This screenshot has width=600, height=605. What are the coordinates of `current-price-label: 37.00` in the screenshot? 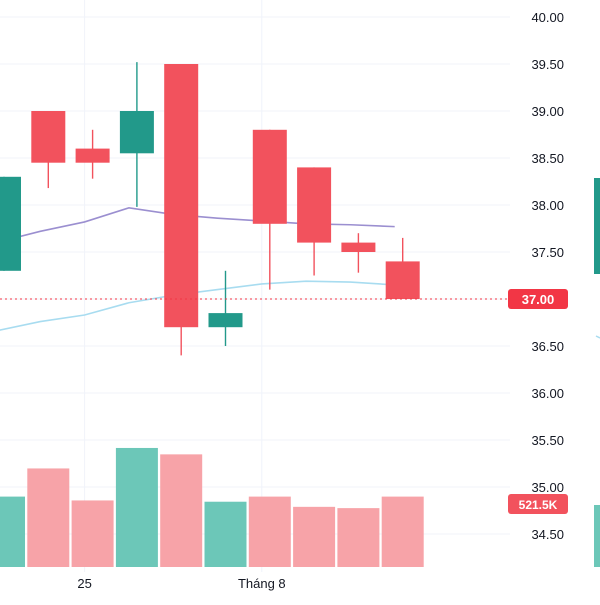 It's located at (538, 299).